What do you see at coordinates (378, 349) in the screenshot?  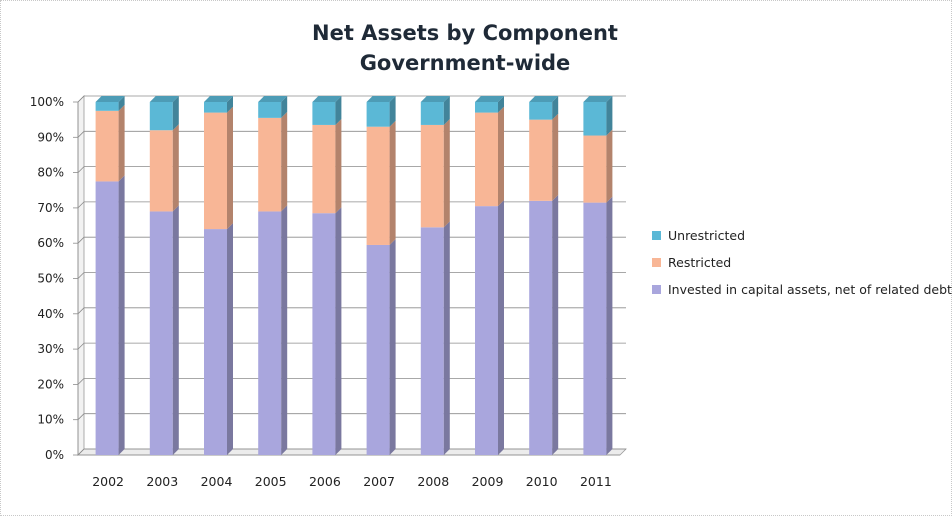 I see `bar-segment-invested-2007` at bounding box center [378, 349].